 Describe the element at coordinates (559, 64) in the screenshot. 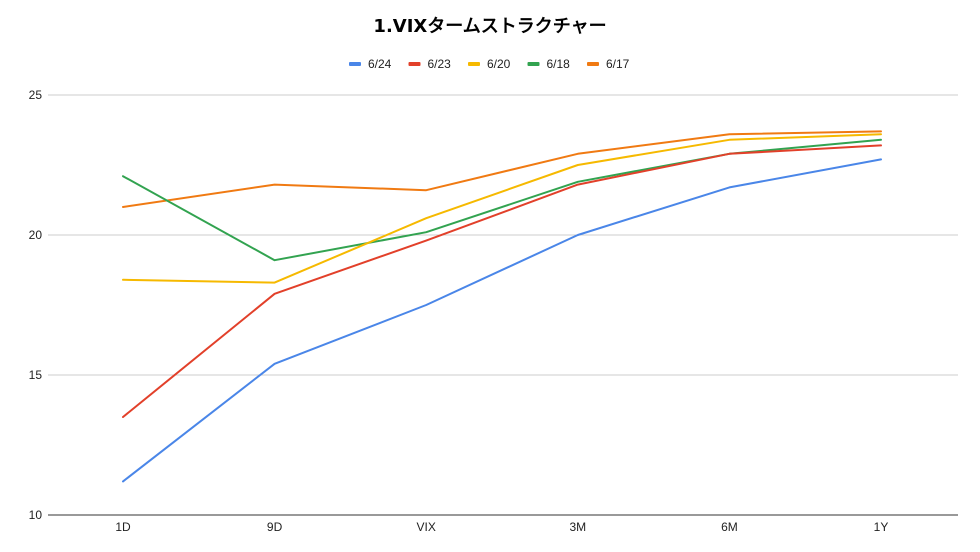

I see `legend-label: 6/18` at that location.